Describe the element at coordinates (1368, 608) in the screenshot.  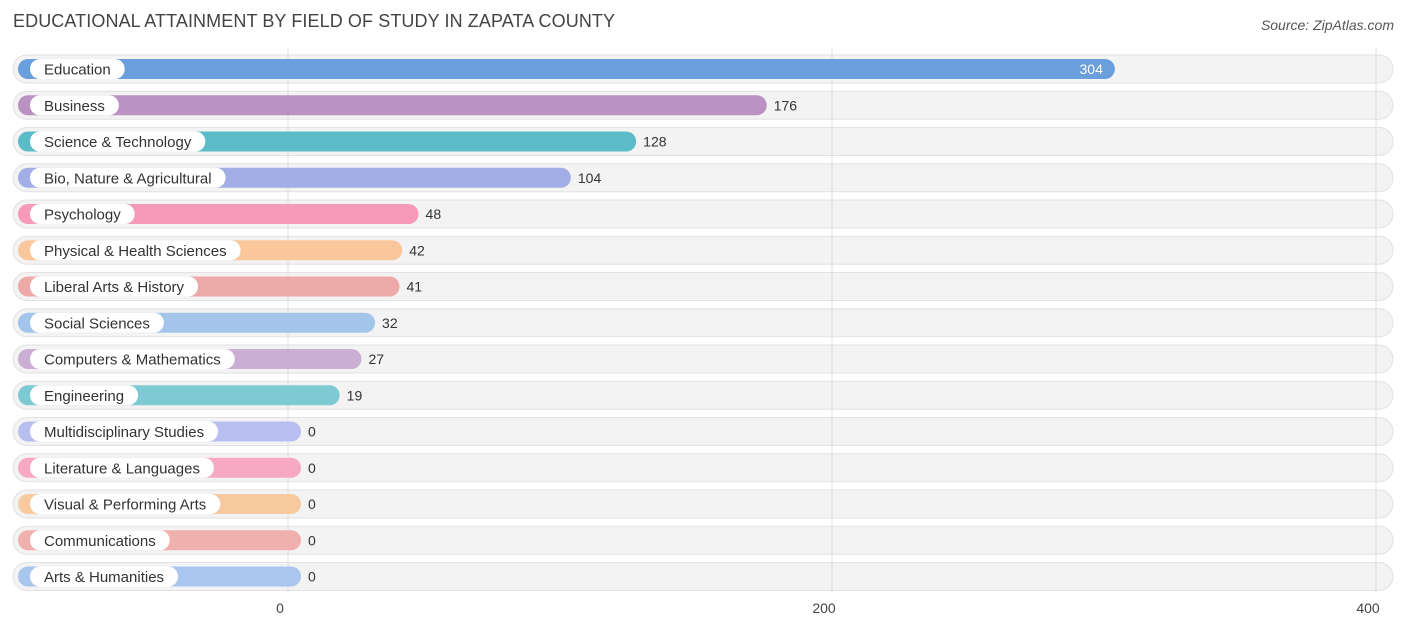
I see `x-tick-label: 400` at that location.